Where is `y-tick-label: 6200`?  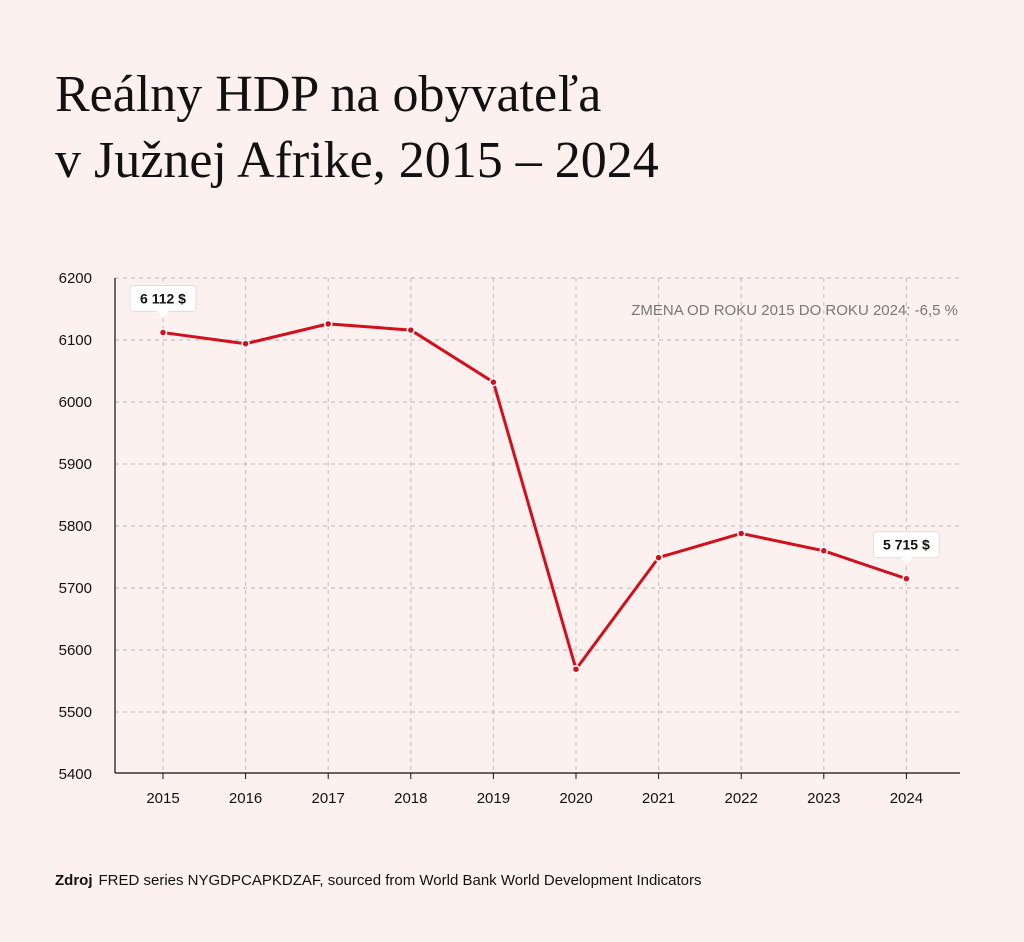 y-tick-label: 6200 is located at coordinates (75, 278).